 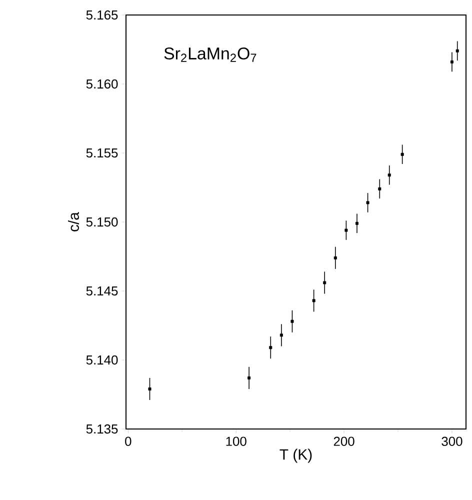 What do you see at coordinates (102, 15) in the screenshot?
I see `y-tick-label: 5.165` at bounding box center [102, 15].